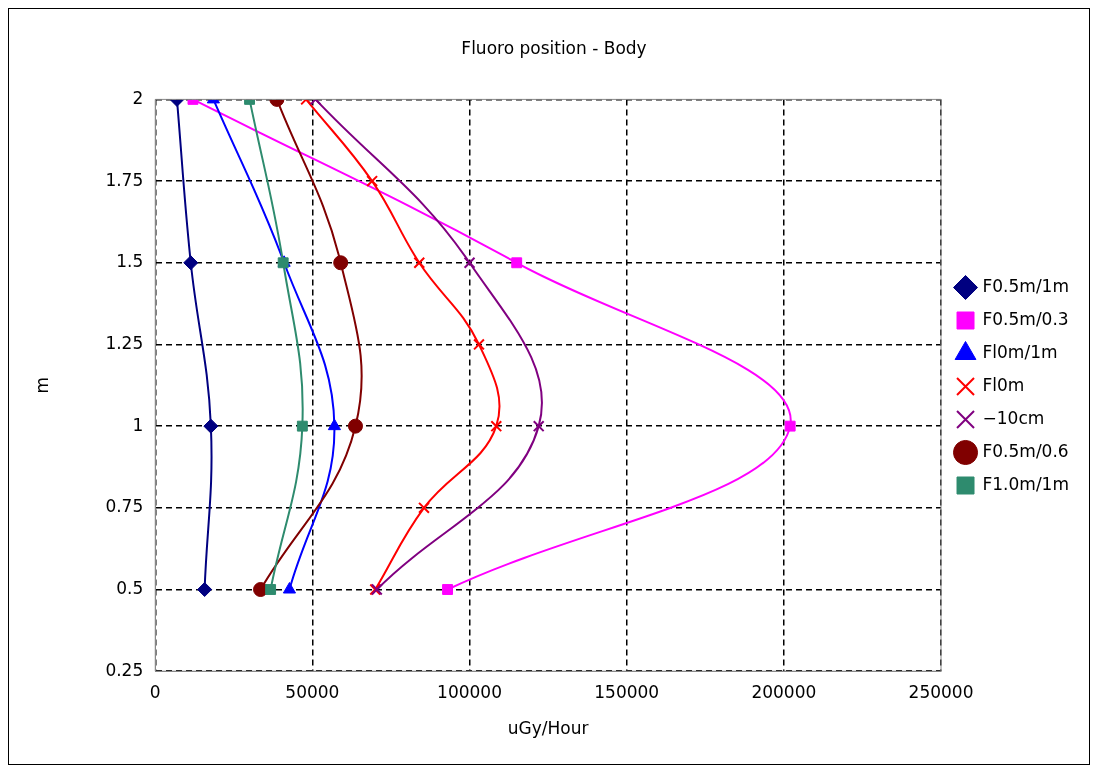  Describe the element at coordinates (124, 342) in the screenshot. I see `y-tick-label: 1.25` at that location.